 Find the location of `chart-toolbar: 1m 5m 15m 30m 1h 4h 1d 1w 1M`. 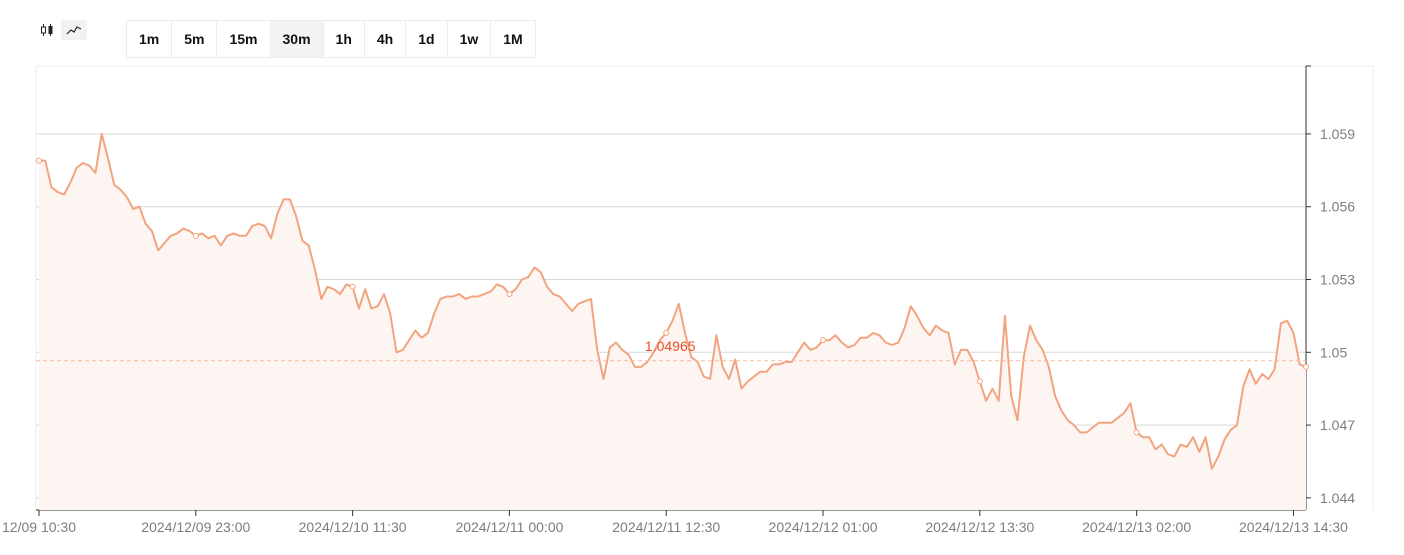

chart-toolbar: 1m 5m 15m 30m 1h 4h 1d 1w 1M is located at coordinates (285, 39).